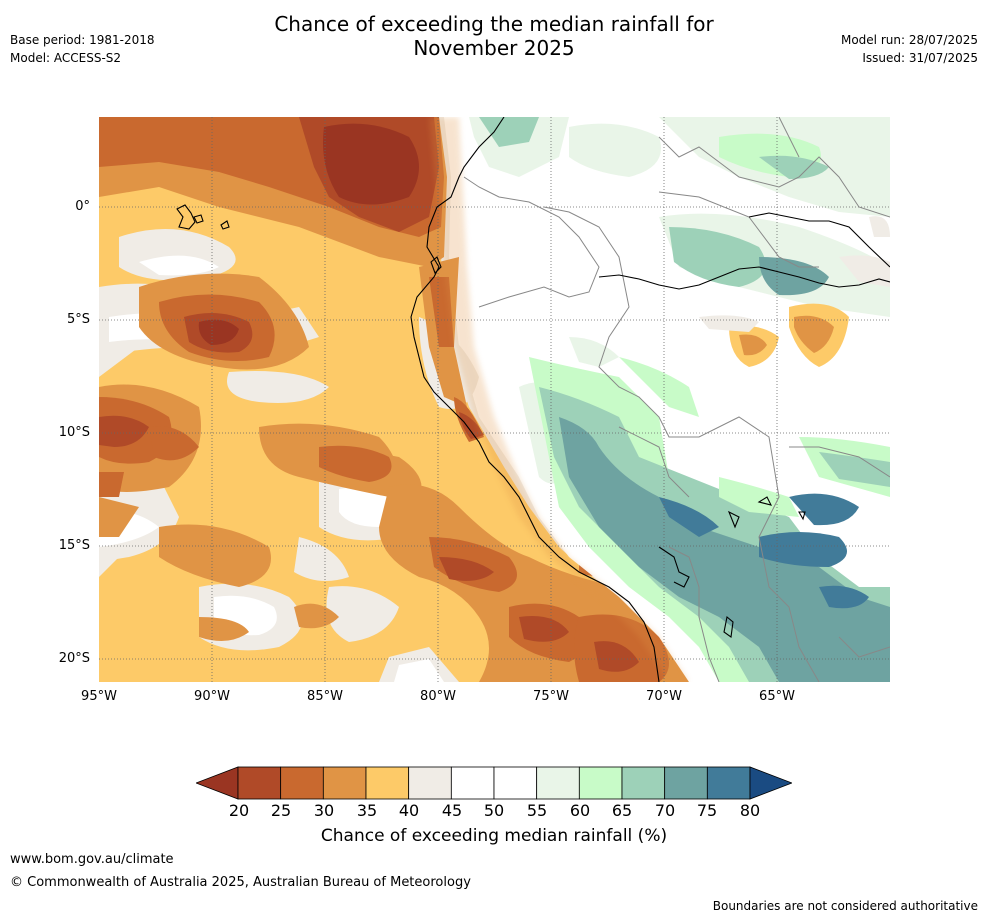  What do you see at coordinates (74, 658) in the screenshot?
I see `lat-label-20s: 20°S` at bounding box center [74, 658].